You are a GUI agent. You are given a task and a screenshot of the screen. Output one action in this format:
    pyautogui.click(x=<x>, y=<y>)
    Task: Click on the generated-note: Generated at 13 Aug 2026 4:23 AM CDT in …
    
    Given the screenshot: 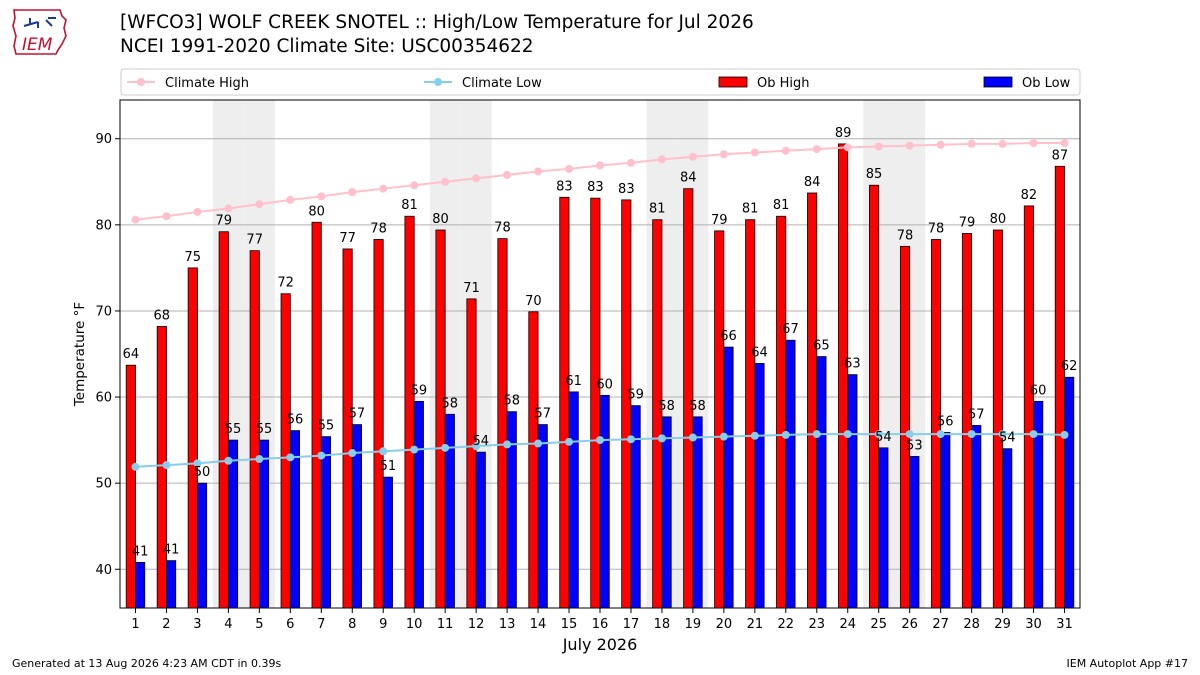 What is the action you would take?
    pyautogui.click(x=147, y=663)
    